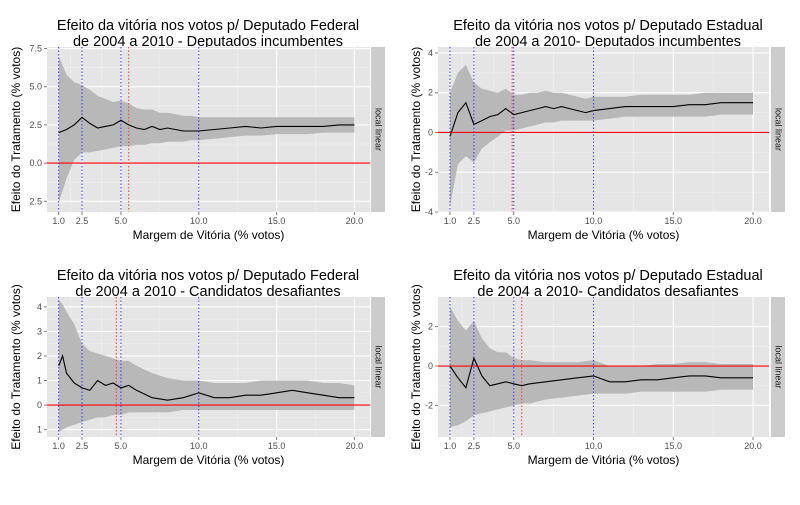 The height and width of the screenshot is (505, 800). I want to click on chart-title-line: de 2004 a 2010- Candidatos desafiantes, so click(607, 292).